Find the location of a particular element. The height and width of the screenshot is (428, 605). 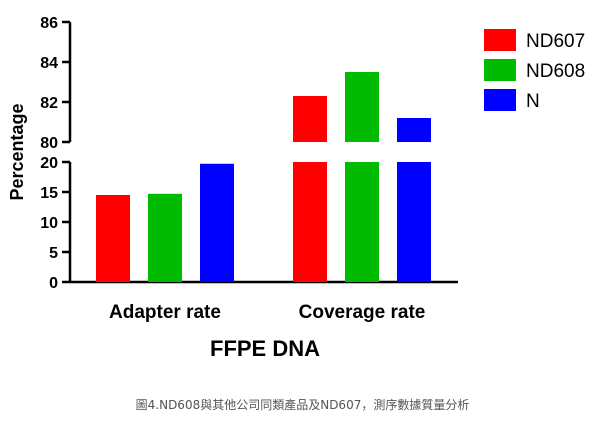

x-category-labels: Adapter rate Coverage rate is located at coordinates (267, 312).